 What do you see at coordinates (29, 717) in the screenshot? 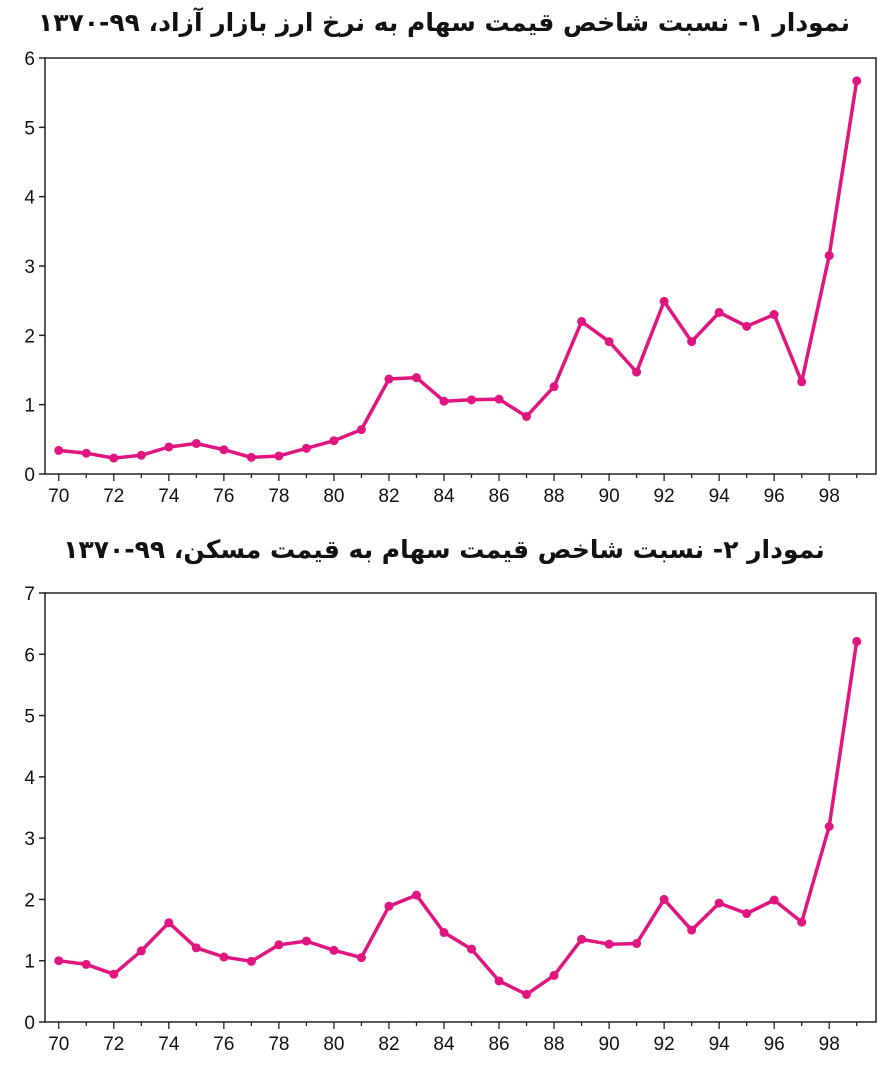
I see `y-tick-label: 5` at bounding box center [29, 717].